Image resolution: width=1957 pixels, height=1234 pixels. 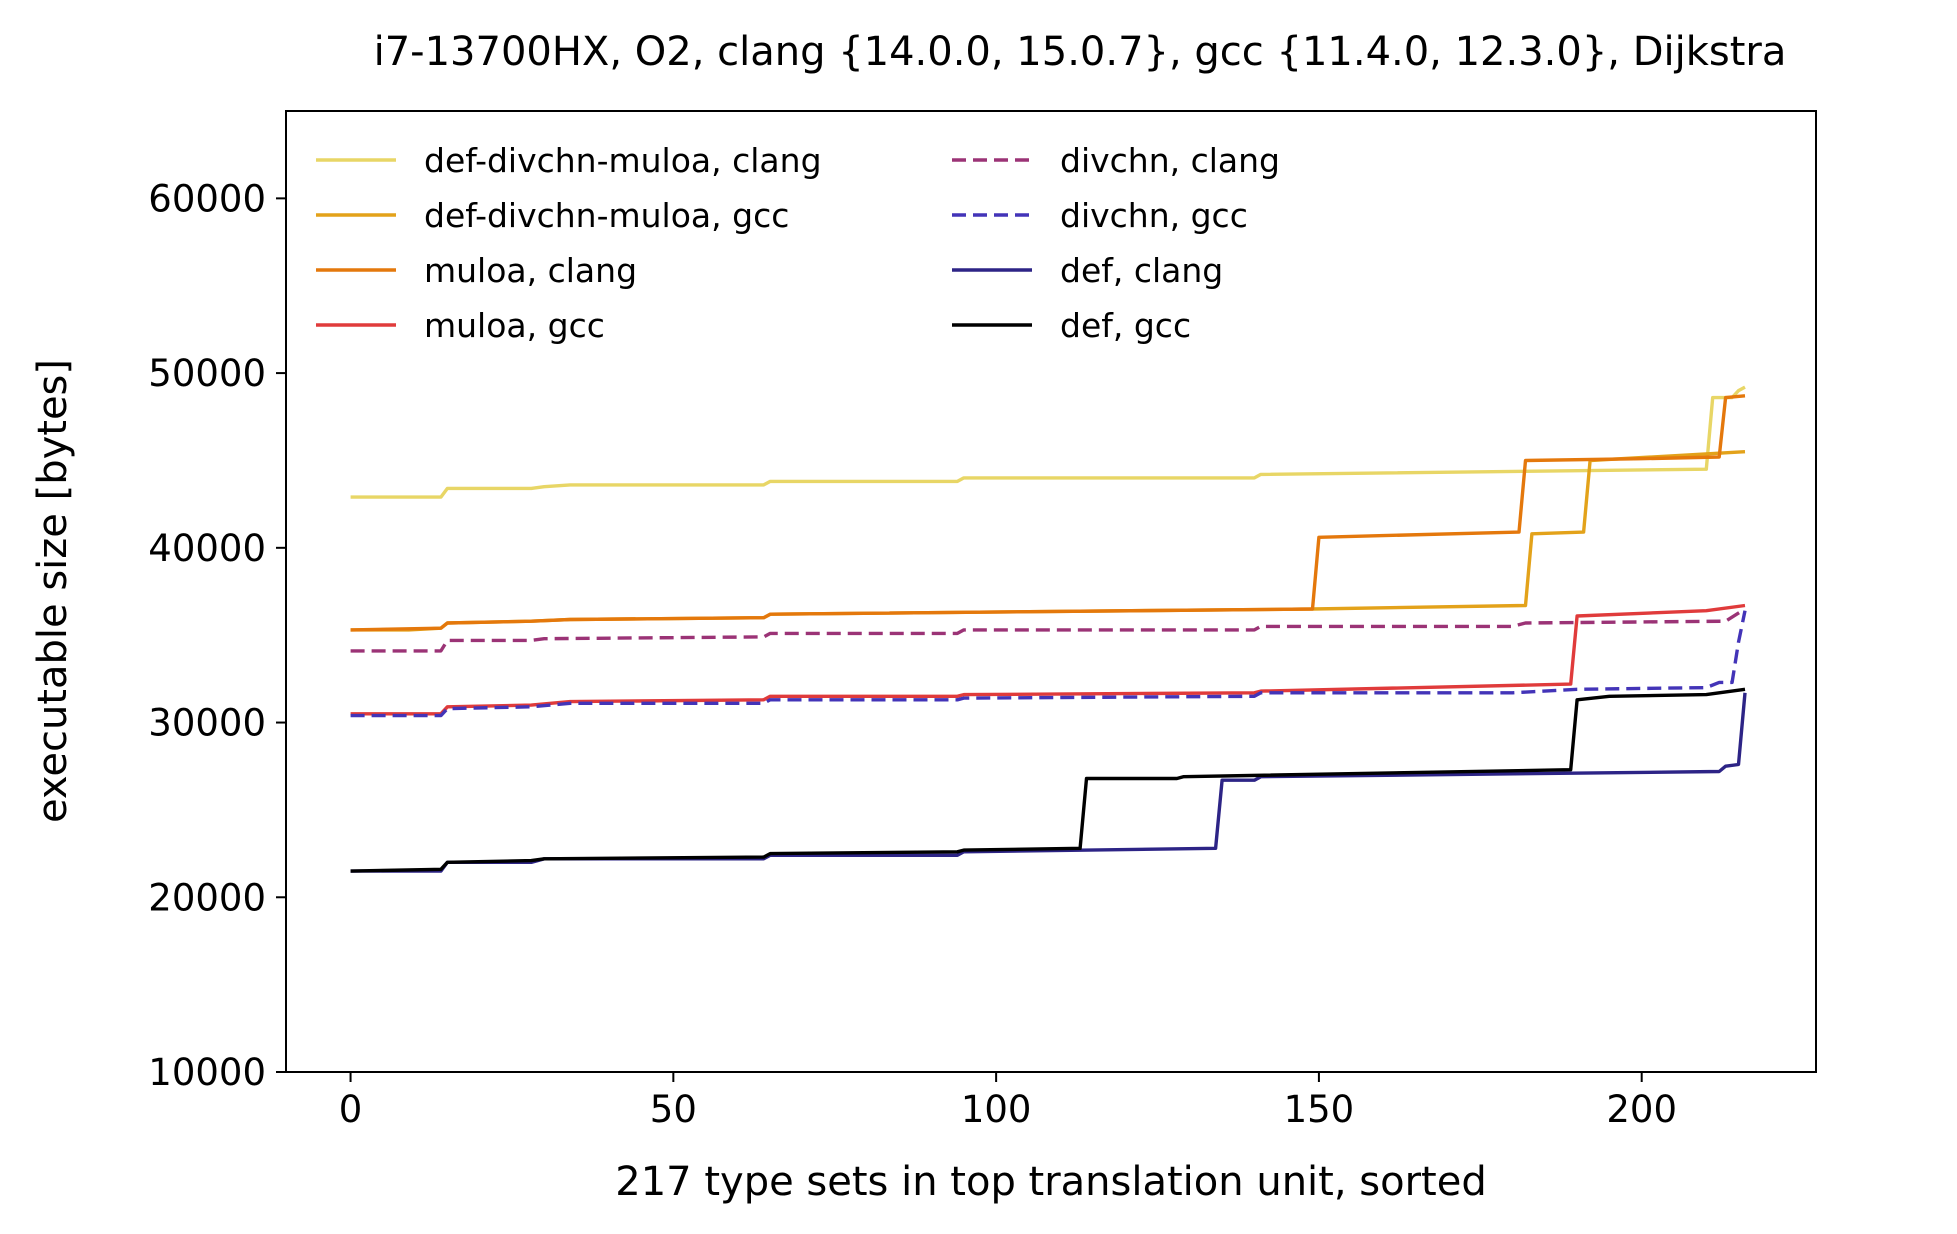 What do you see at coordinates (1319, 1109) in the screenshot?
I see `x-tick-label-3: 150` at bounding box center [1319, 1109].